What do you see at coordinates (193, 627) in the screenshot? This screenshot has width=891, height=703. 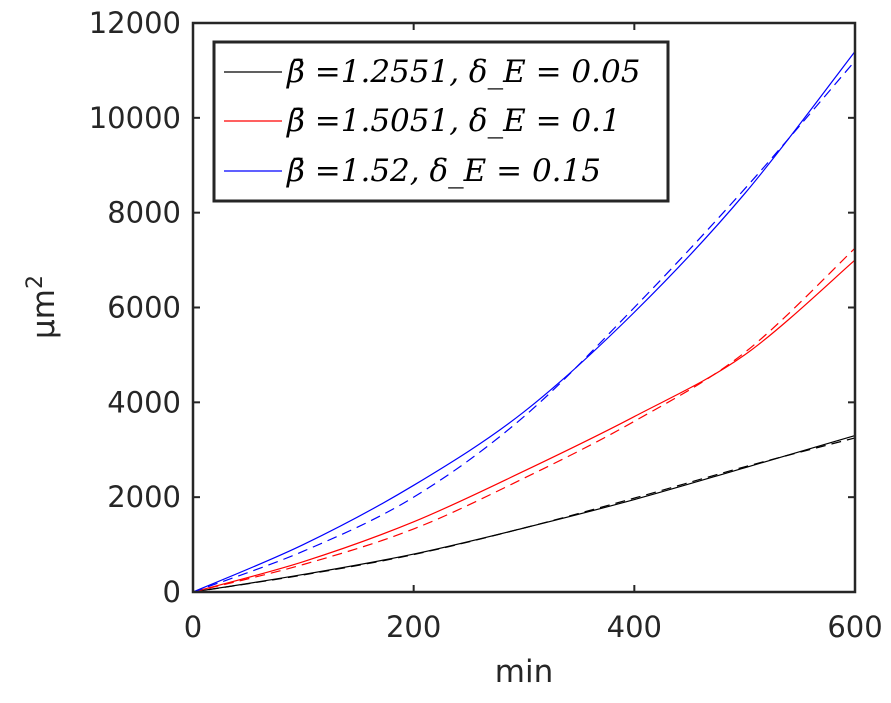 I see `x-tick-label: 0` at bounding box center [193, 627].